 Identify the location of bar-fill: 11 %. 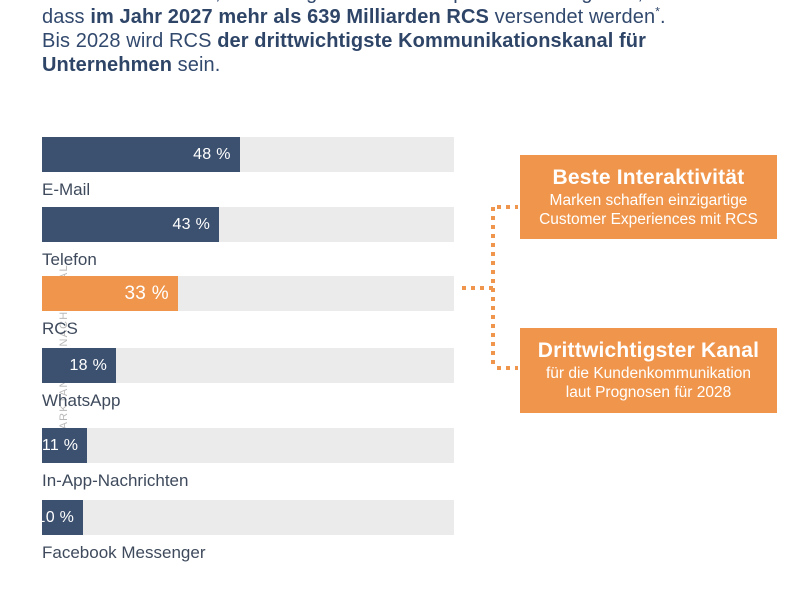
(64, 445).